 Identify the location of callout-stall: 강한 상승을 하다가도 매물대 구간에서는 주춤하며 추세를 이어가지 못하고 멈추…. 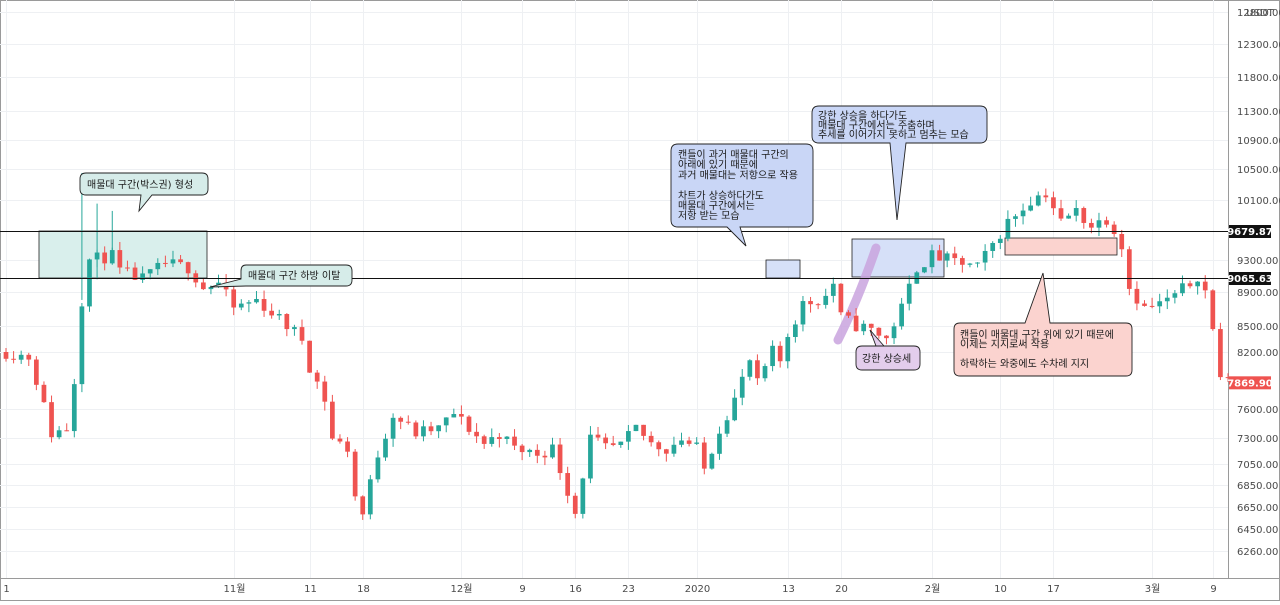
(899, 163).